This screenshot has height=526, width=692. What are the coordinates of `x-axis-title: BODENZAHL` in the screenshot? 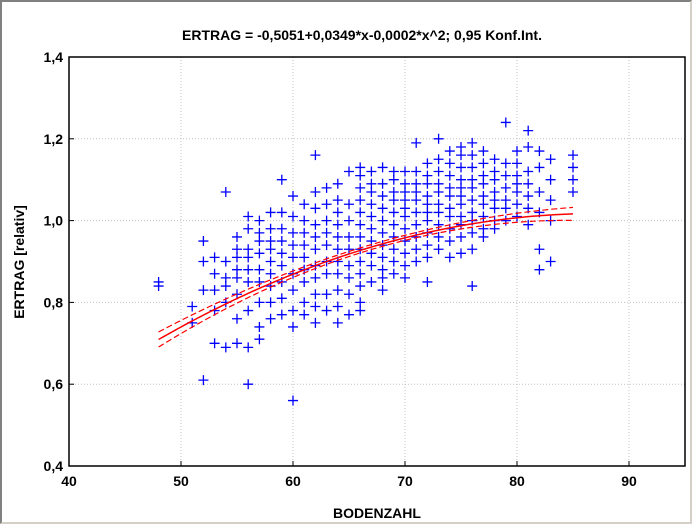 It's located at (377, 513).